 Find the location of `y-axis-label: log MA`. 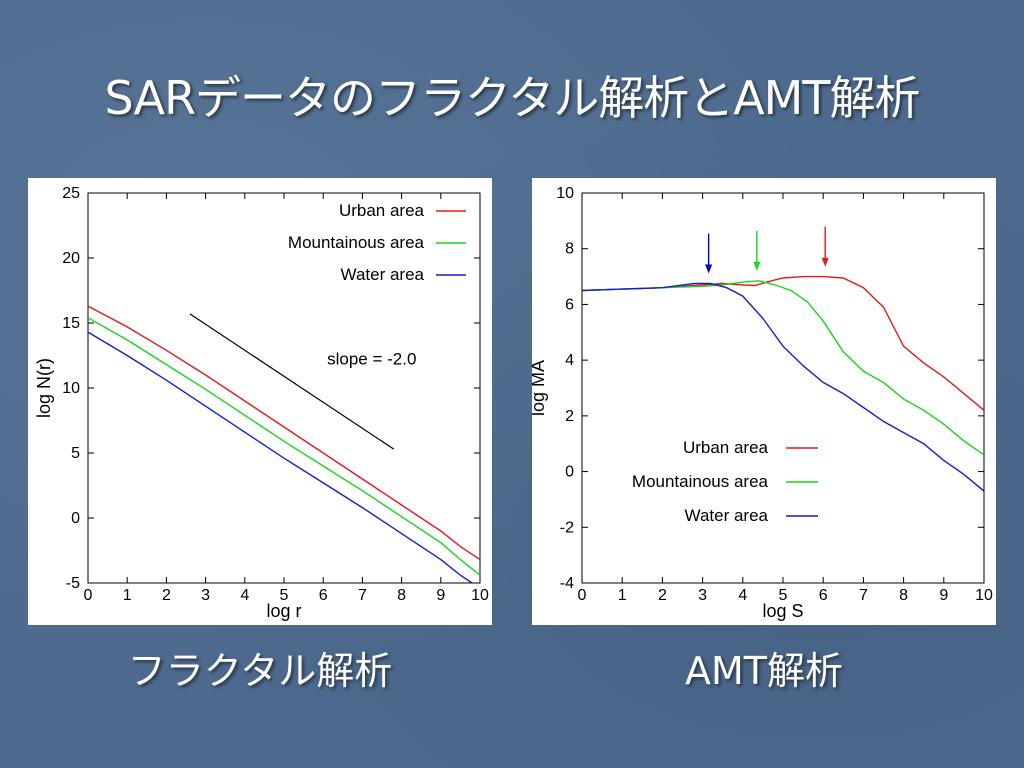

y-axis-label: log MA is located at coordinates (540, 388).